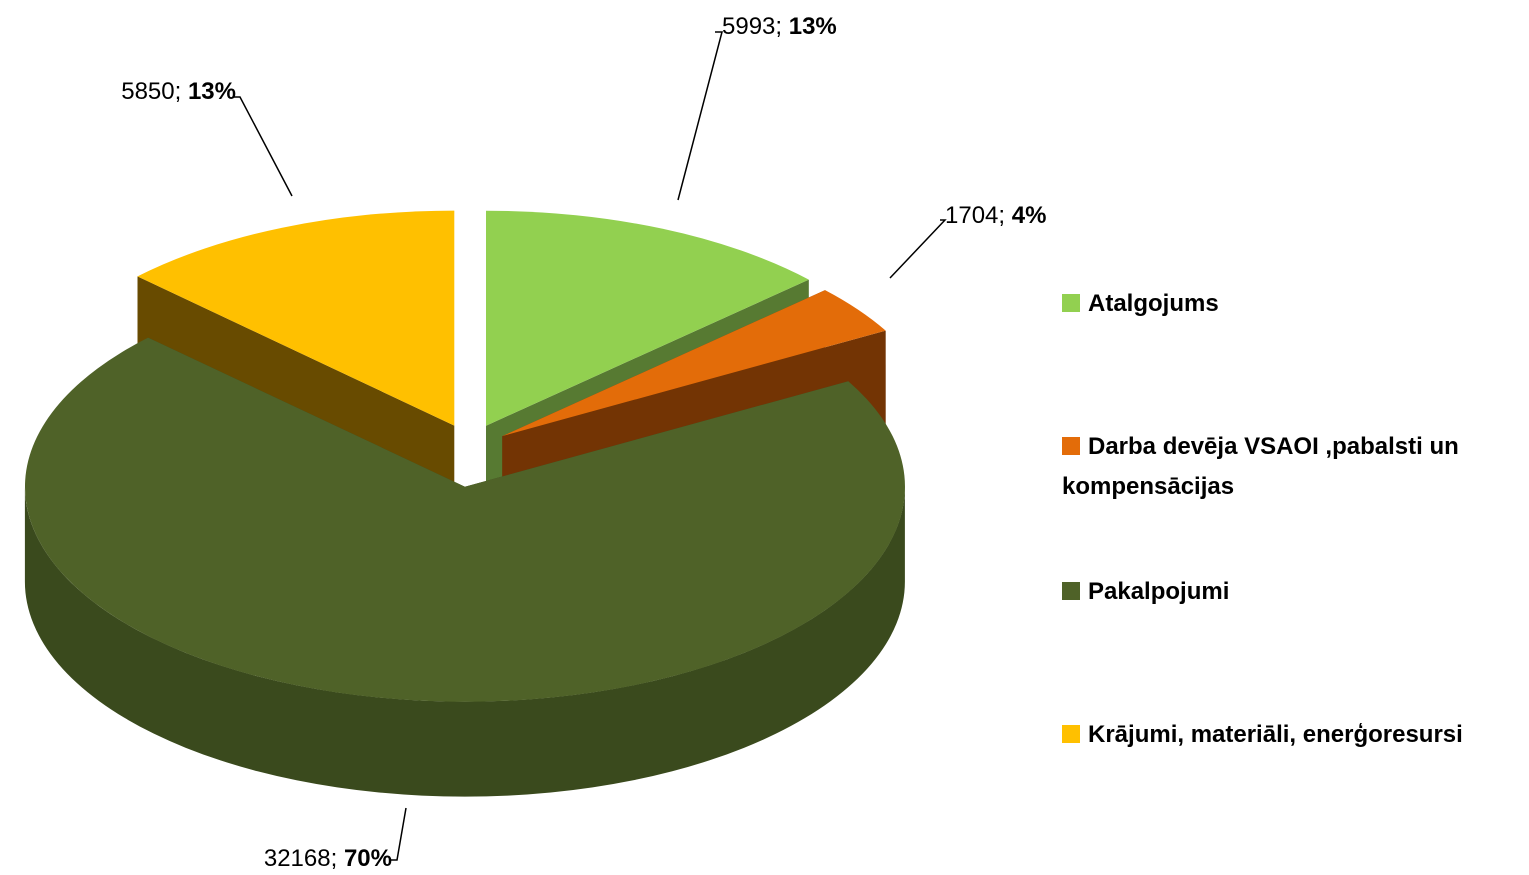 This screenshot has height=875, width=1529. What do you see at coordinates (1153, 303) in the screenshot?
I see `legend-label: Atalgojums` at bounding box center [1153, 303].